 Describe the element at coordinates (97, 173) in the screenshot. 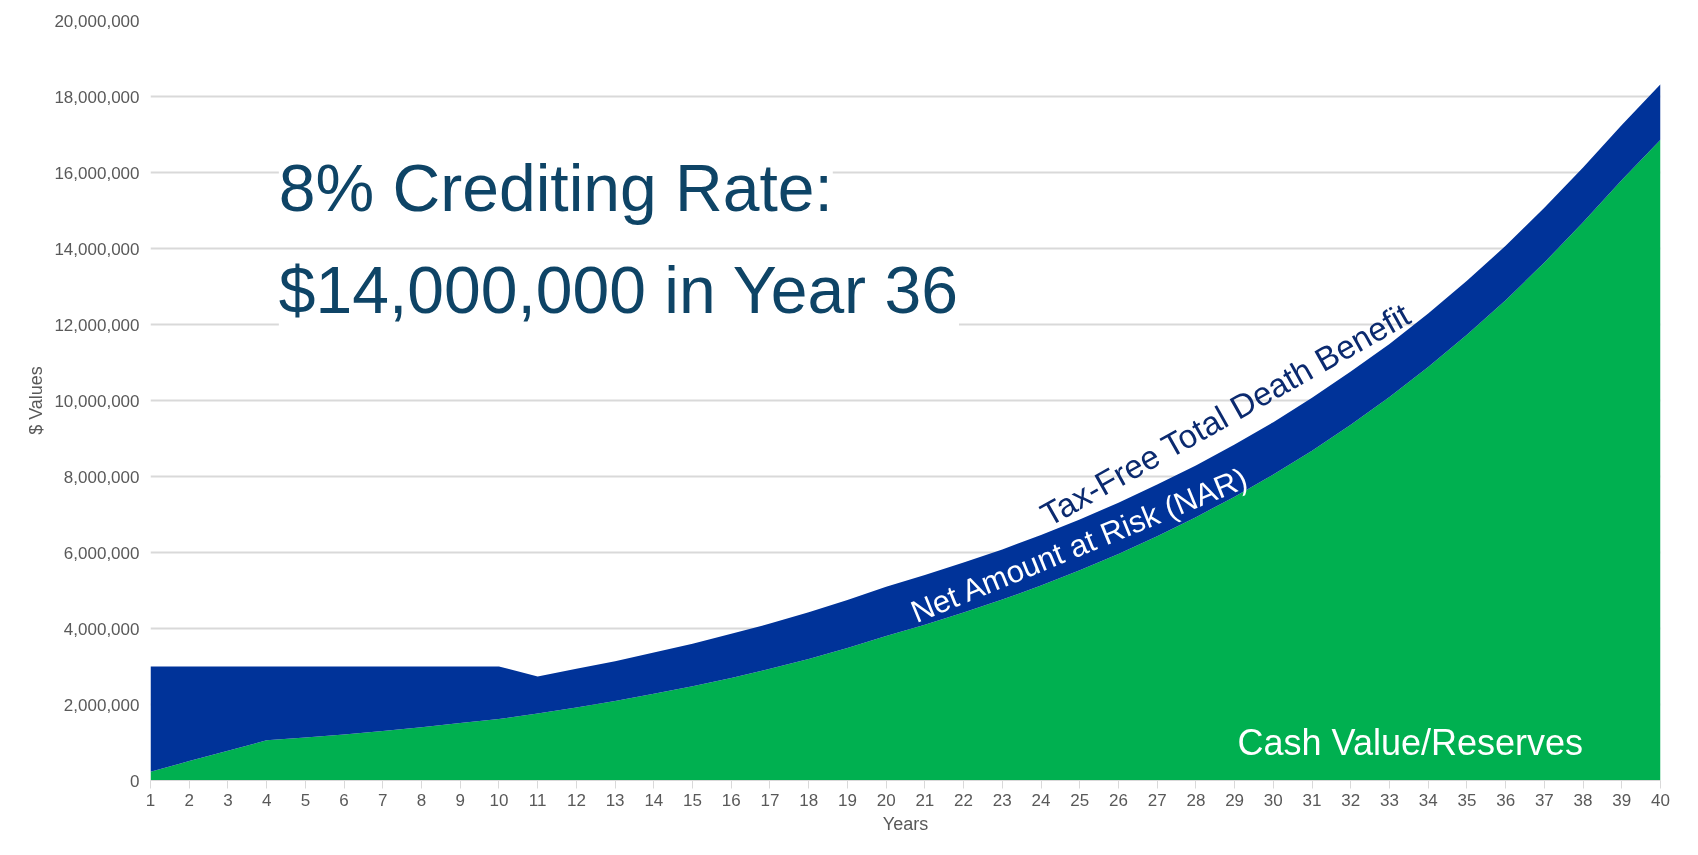

I see `y-tick-label: 16,000,000` at that location.